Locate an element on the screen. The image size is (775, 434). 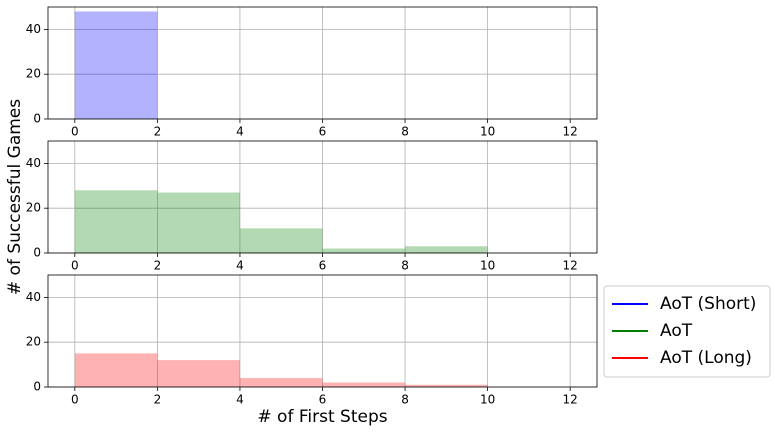
legend-label: AoT is located at coordinates (676, 331).